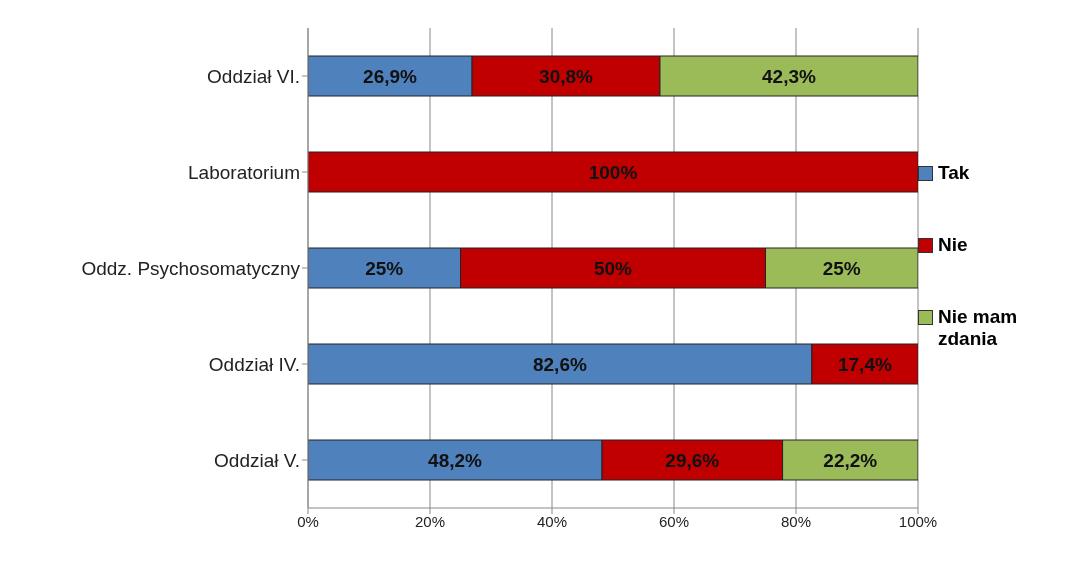  I want to click on y-tick-label: Oddział VI., so click(253, 76).